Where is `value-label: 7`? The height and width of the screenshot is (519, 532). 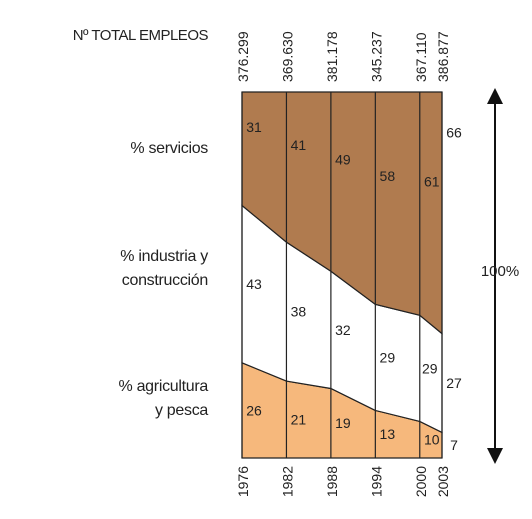
value-label: 7 is located at coordinates (454, 445).